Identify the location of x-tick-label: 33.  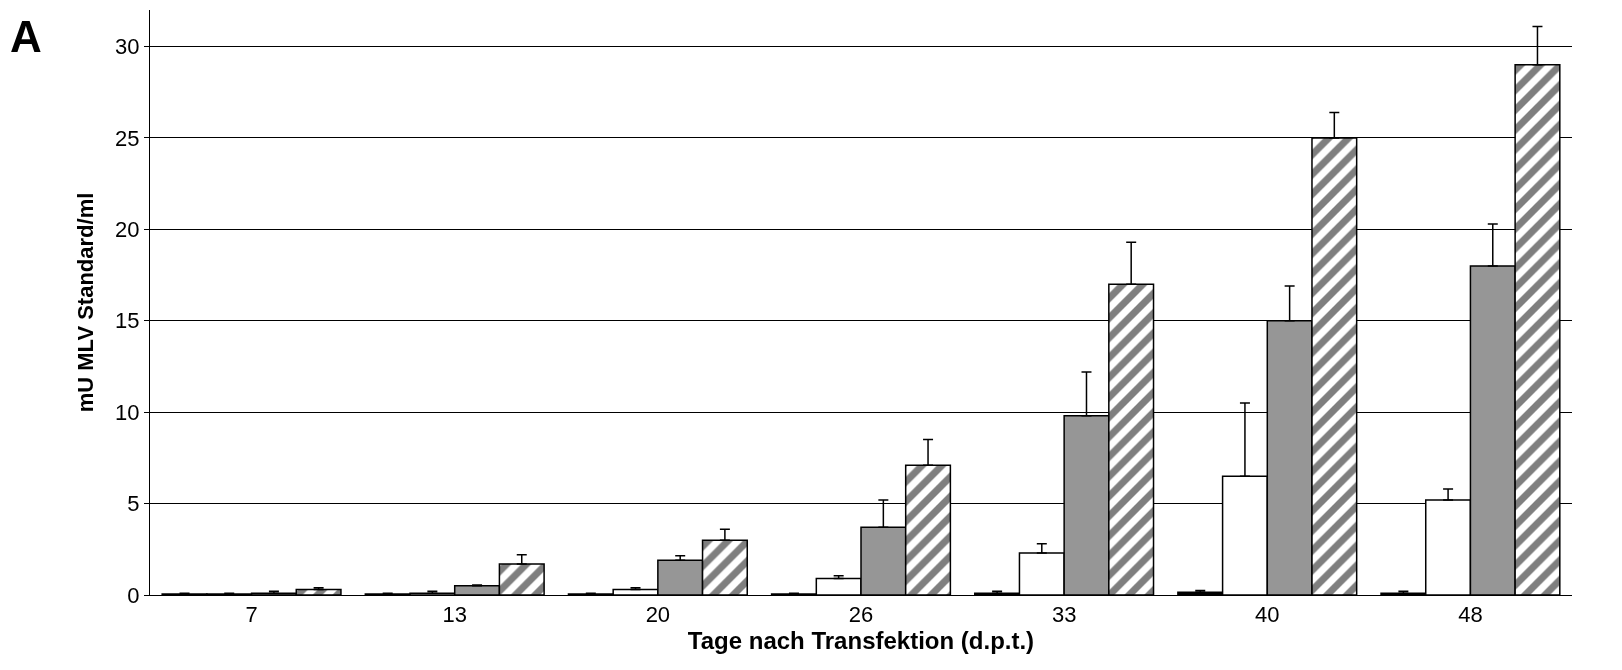
(1064, 615).